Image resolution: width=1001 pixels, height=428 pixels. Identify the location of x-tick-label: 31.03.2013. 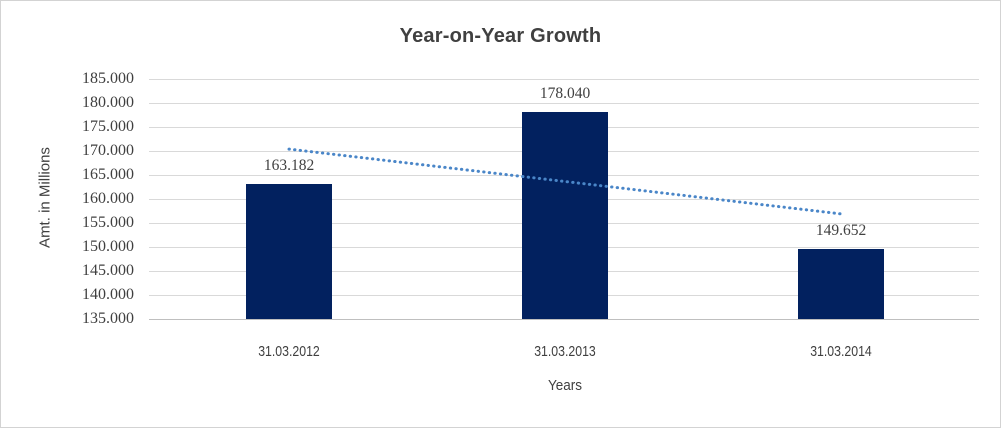
(565, 351).